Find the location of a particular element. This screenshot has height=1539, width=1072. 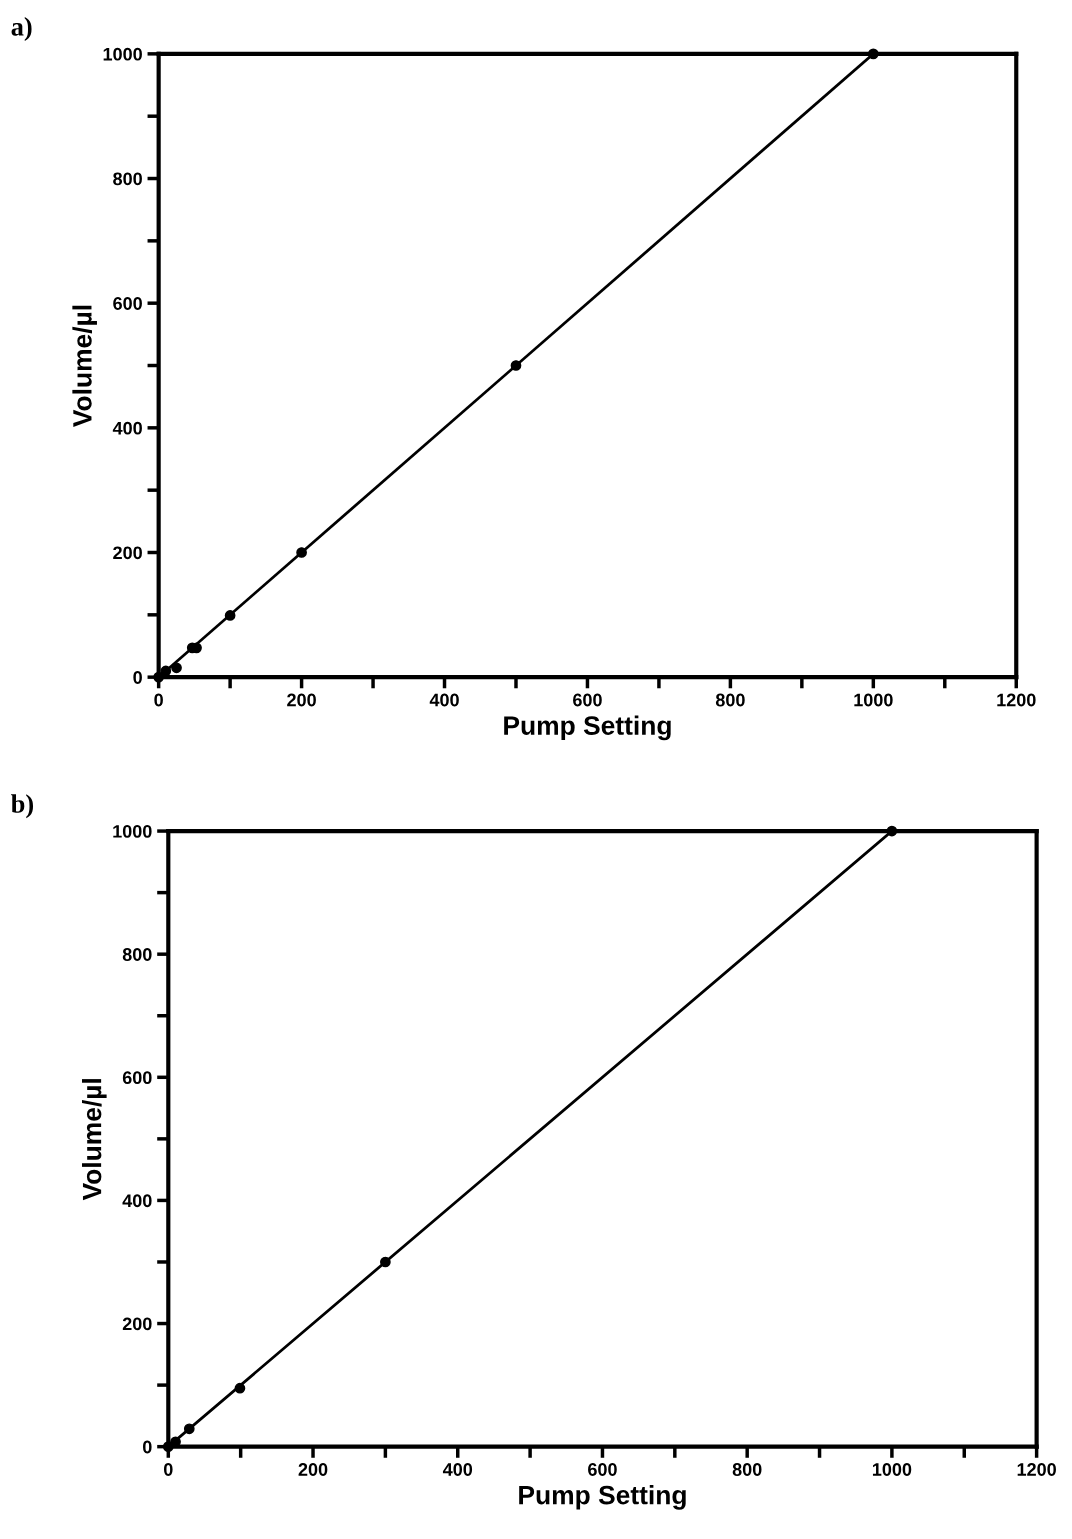

chart-title: b) is located at coordinates (22, 806).